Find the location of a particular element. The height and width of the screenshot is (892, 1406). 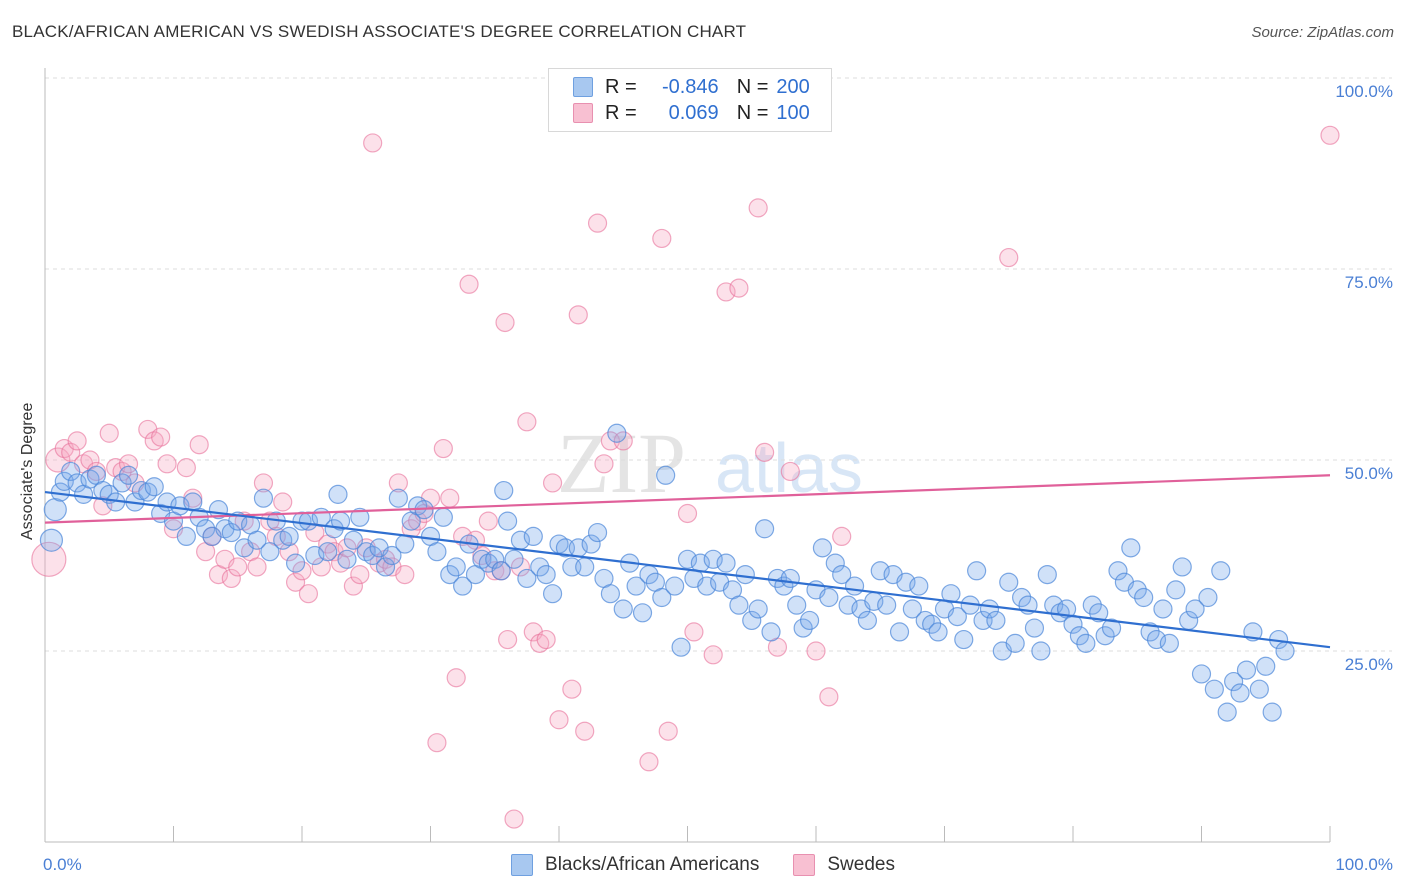

stats-legend: R = -0.846 N = 200 R = 0.069 N = 100 is located at coordinates (690, 100).